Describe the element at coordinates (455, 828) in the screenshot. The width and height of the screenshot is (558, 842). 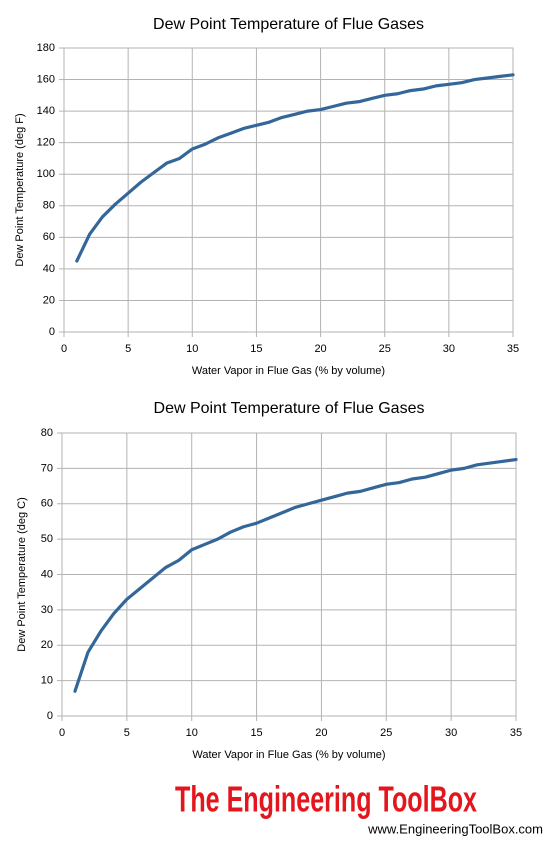
I see `logo-url: www.EngineeringToolBox.com` at that location.